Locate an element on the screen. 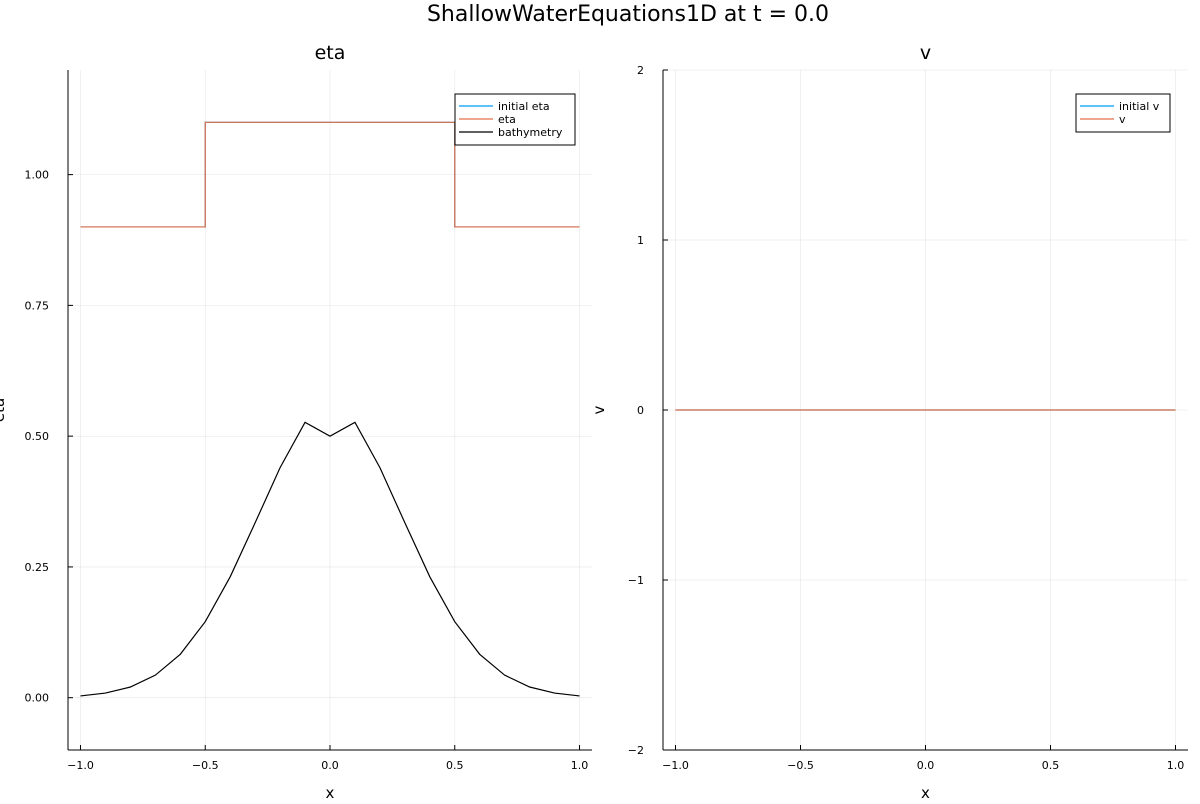 This screenshot has width=1200, height=804. legend-label: initial eta is located at coordinates (524, 106).